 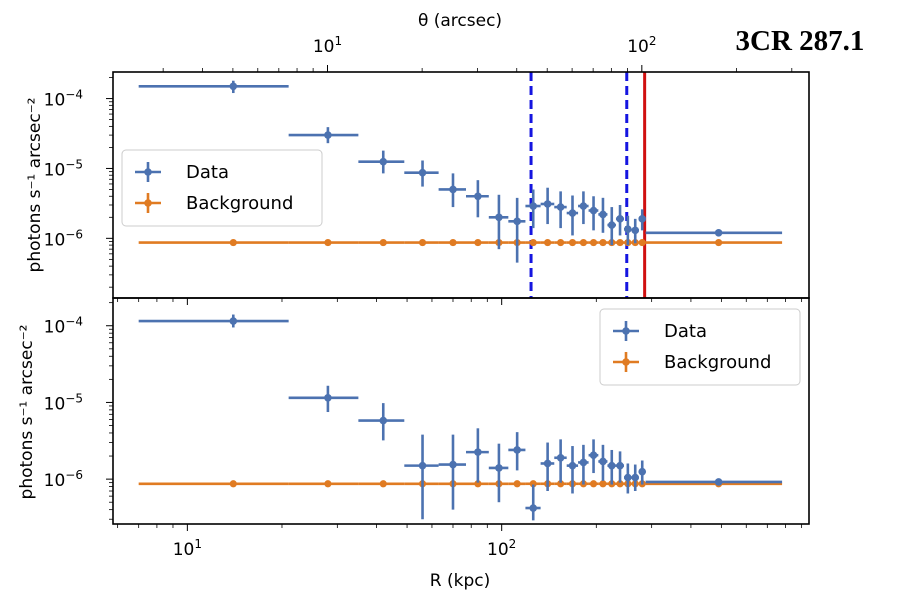 What do you see at coordinates (460, 581) in the screenshot?
I see `x-axis-label: R (kpc)` at bounding box center [460, 581].